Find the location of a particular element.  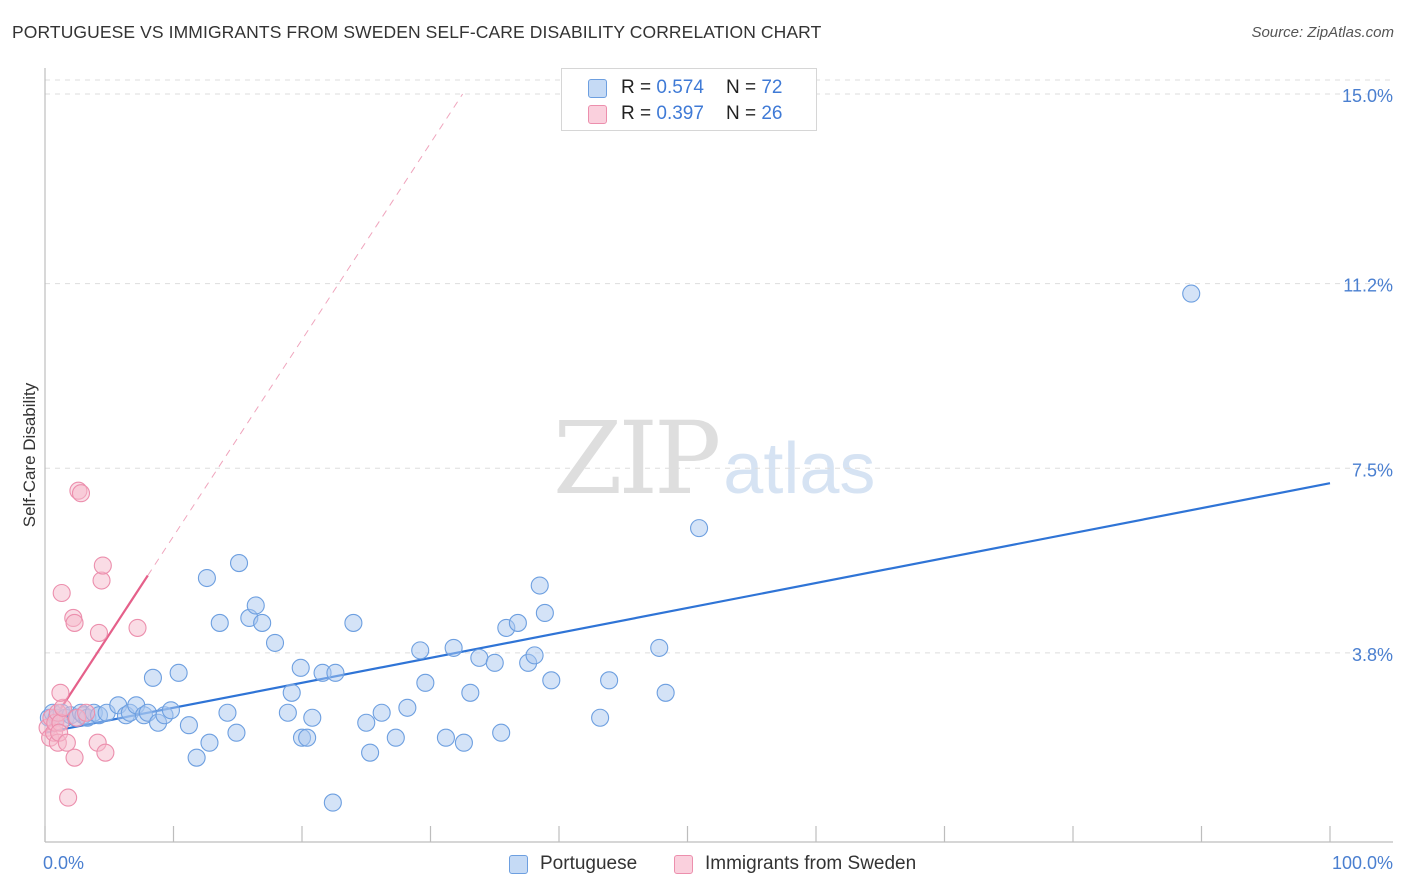

x-tick-label: 0.0% is located at coordinates (63, 863).